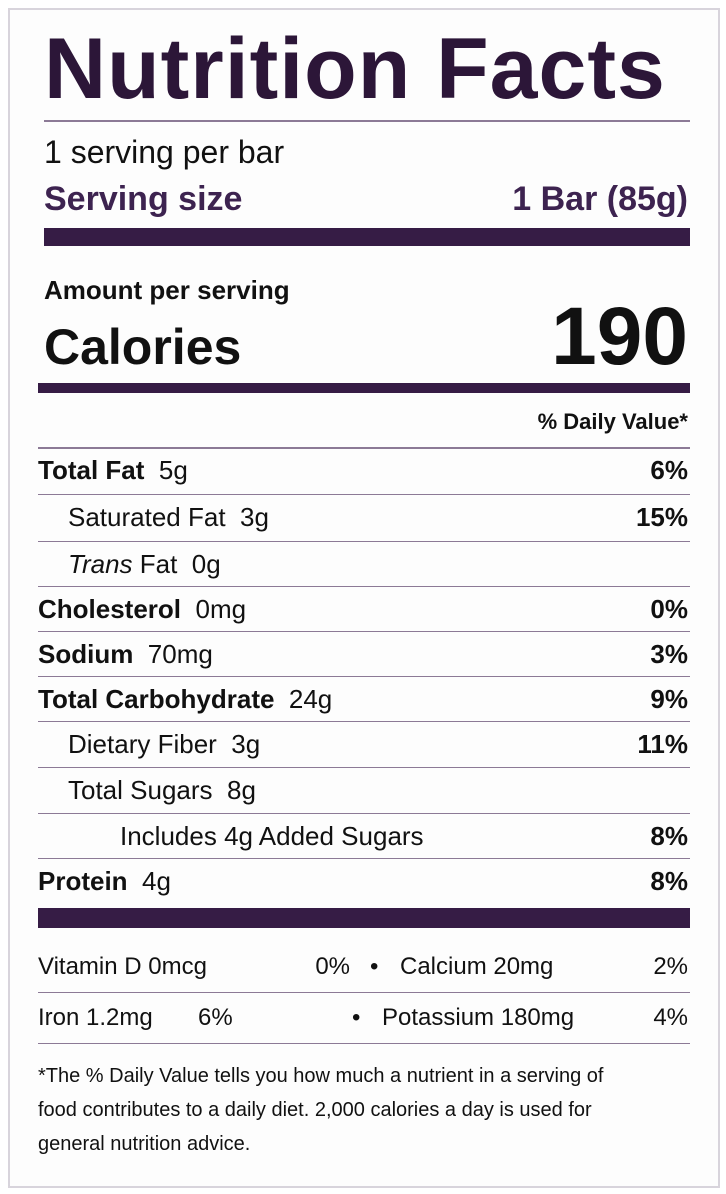 This screenshot has height=1194, width=726. I want to click on medium-bar, so click(364, 388).